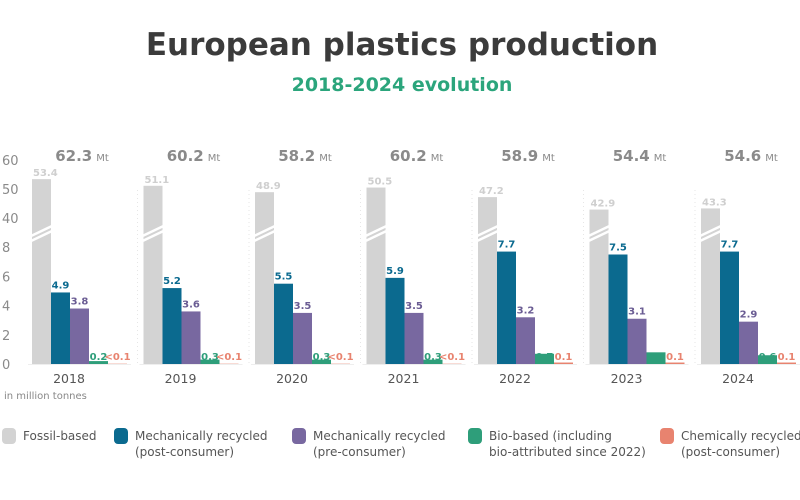  What do you see at coordinates (45, 173) in the screenshot?
I see `value-label: 53.4` at bounding box center [45, 173].